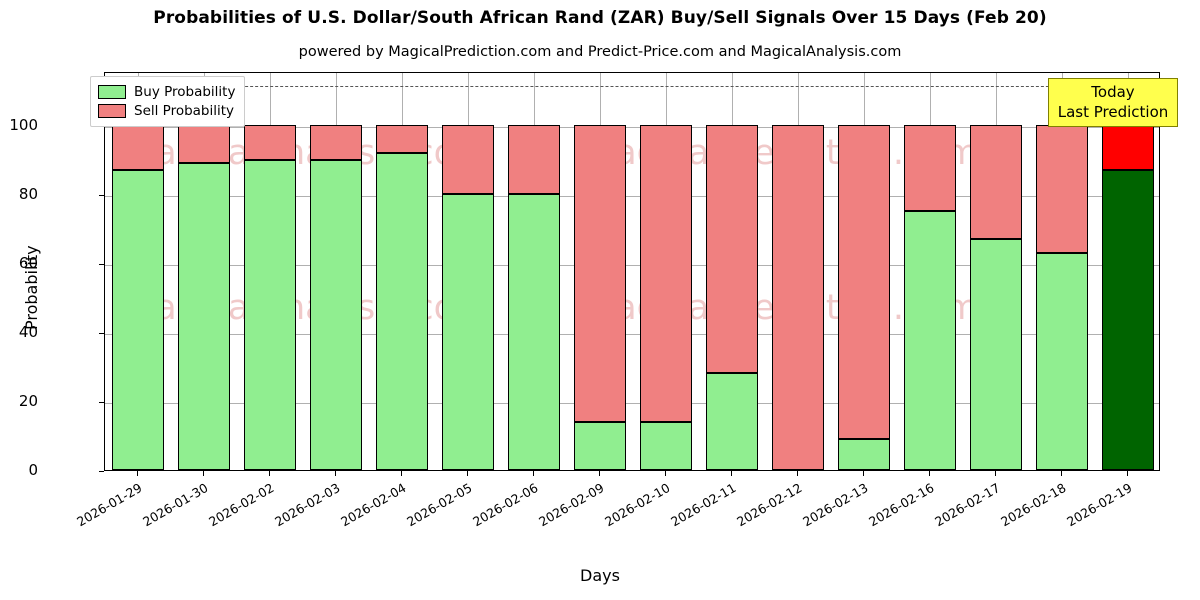  I want to click on legend-label-buy: Buy Probability, so click(185, 91).